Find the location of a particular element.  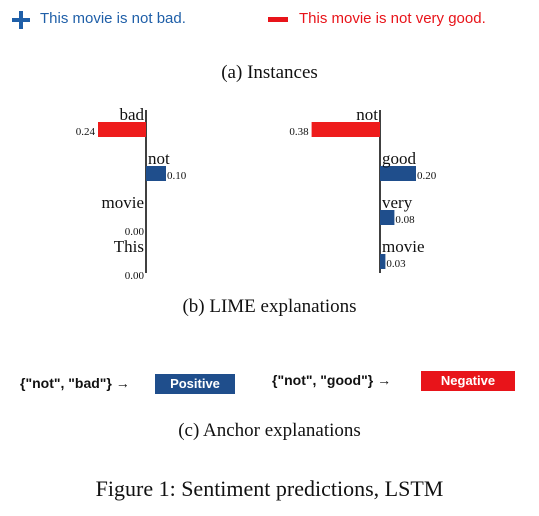

value-label: 0.03 is located at coordinates (396, 264).